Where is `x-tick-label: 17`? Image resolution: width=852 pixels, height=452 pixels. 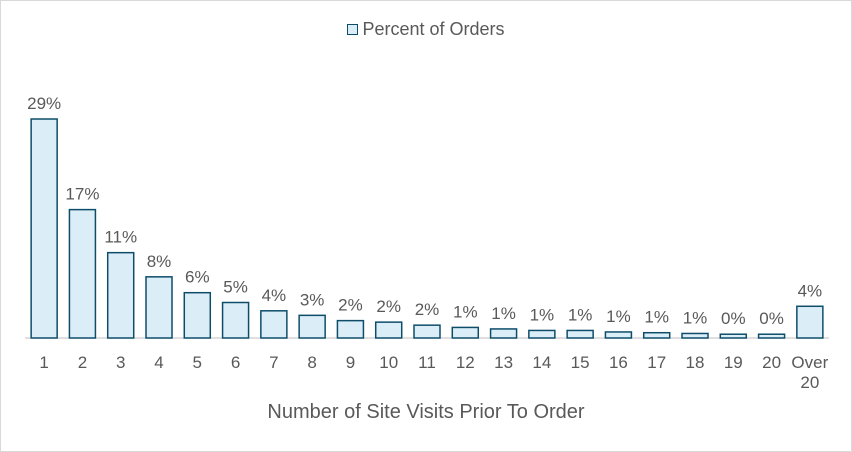 x-tick-label: 17 is located at coordinates (656, 362).